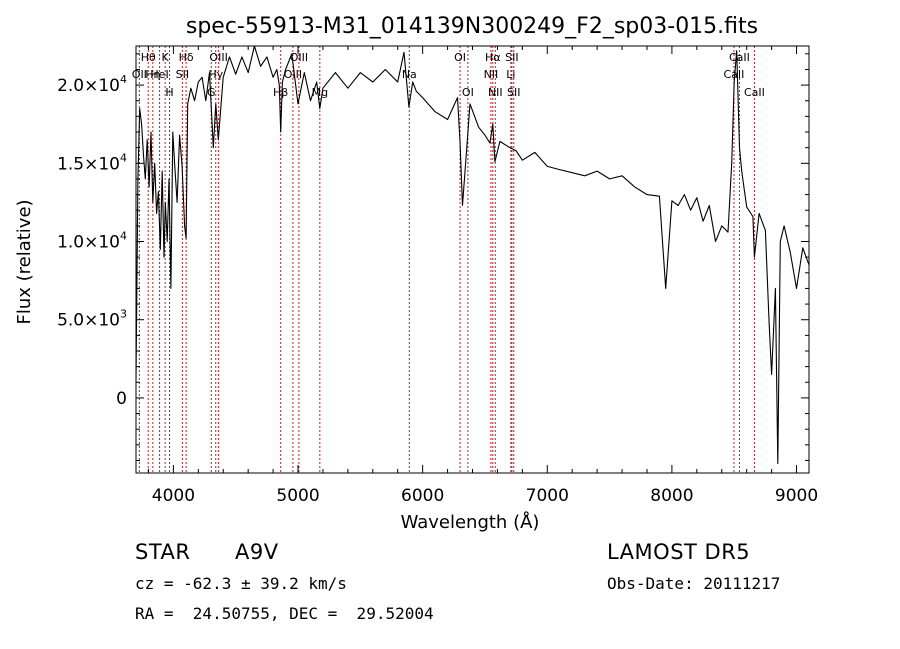 The width and height of the screenshot is (900, 649). What do you see at coordinates (671, 496) in the screenshot?
I see `x-tick-label-4: 8000` at bounding box center [671, 496].